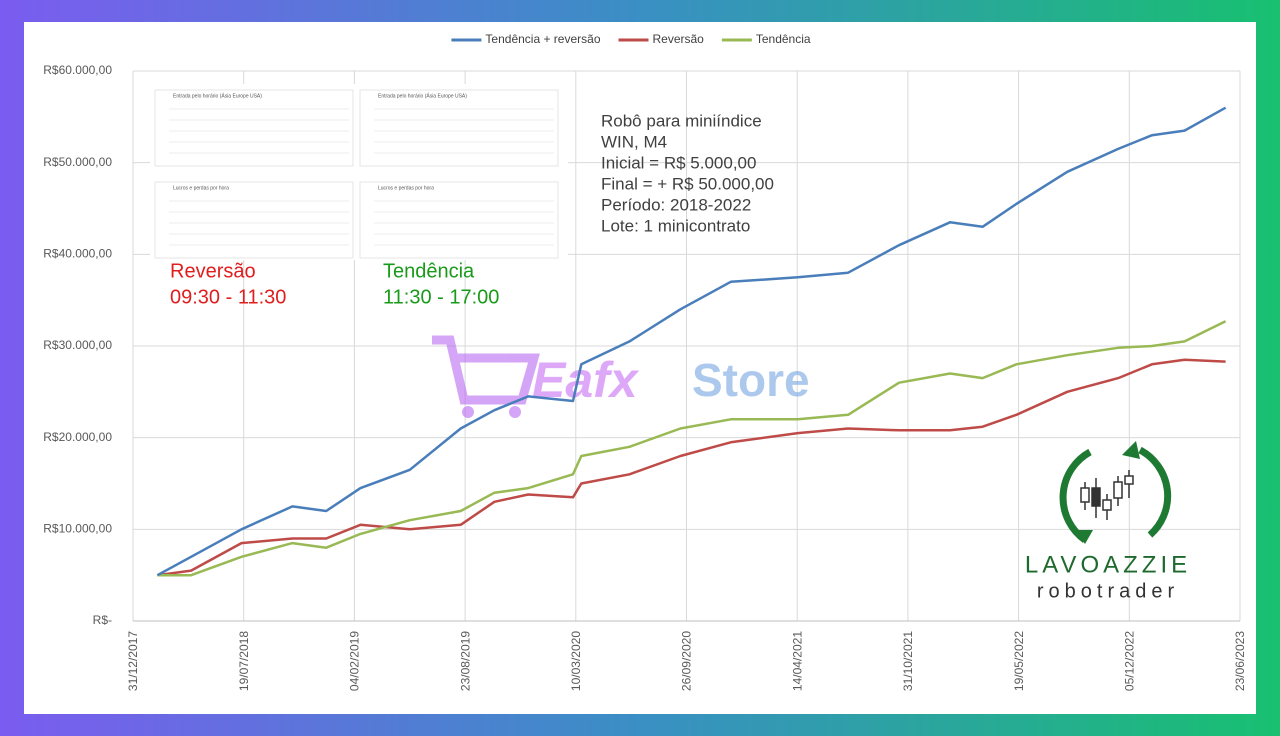 The width and height of the screenshot is (1280, 736). Describe the element at coordinates (441, 297) in the screenshot. I see `trend-hours: 11:30 - 17:00` at that location.